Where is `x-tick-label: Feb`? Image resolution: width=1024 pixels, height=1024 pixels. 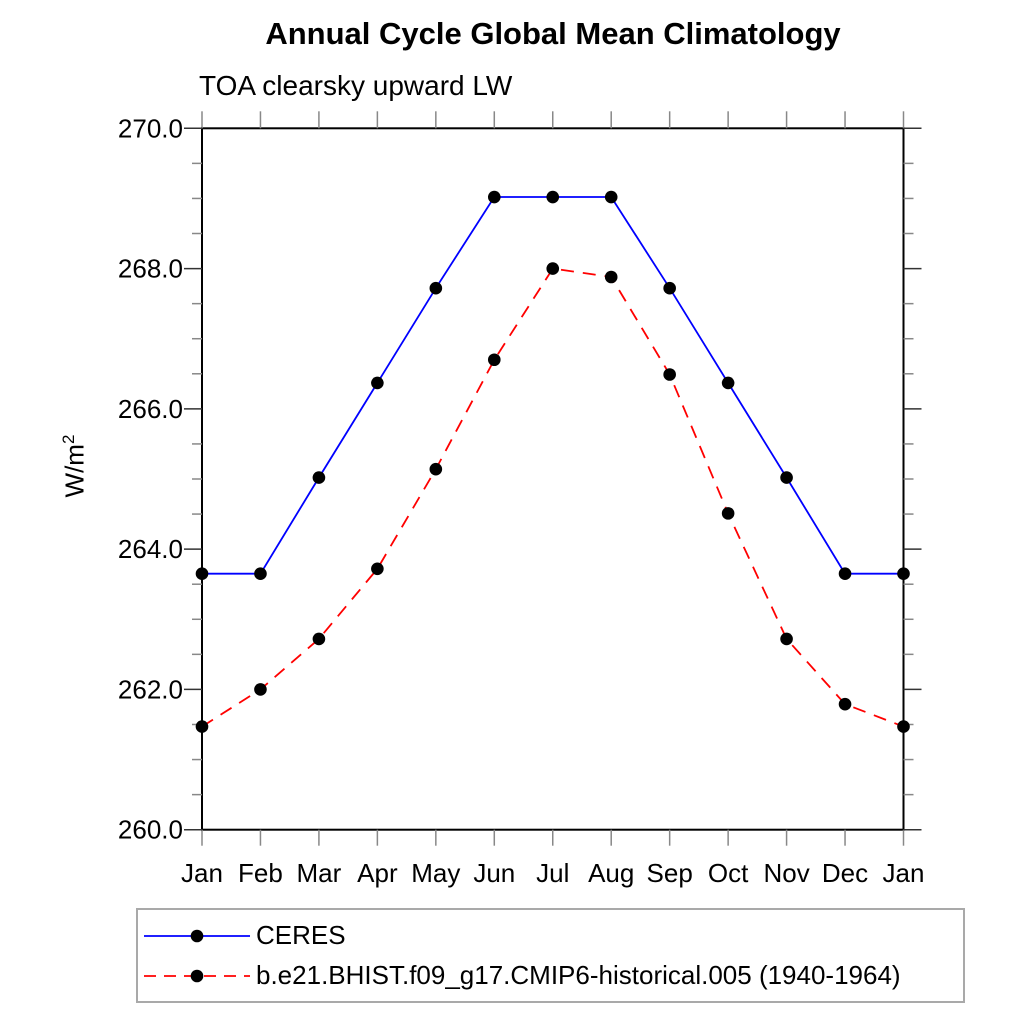
x-tick-label: Feb is located at coordinates (260, 873).